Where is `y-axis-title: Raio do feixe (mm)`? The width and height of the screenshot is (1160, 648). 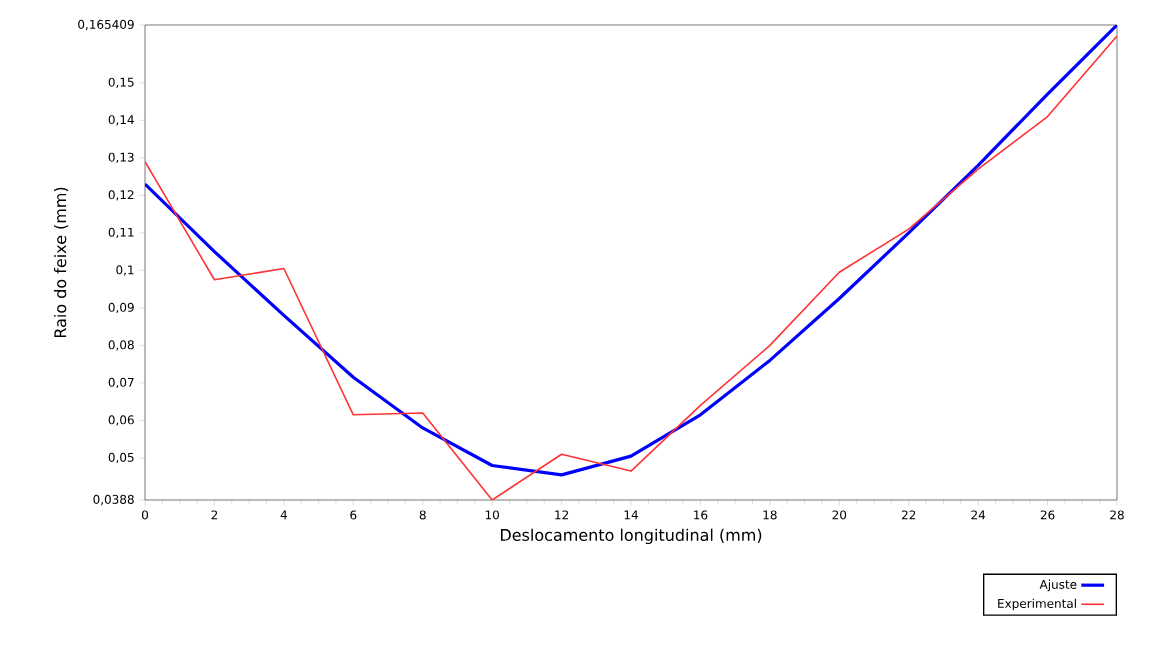
y-axis-title: Raio do feixe (mm) is located at coordinates (61, 262).